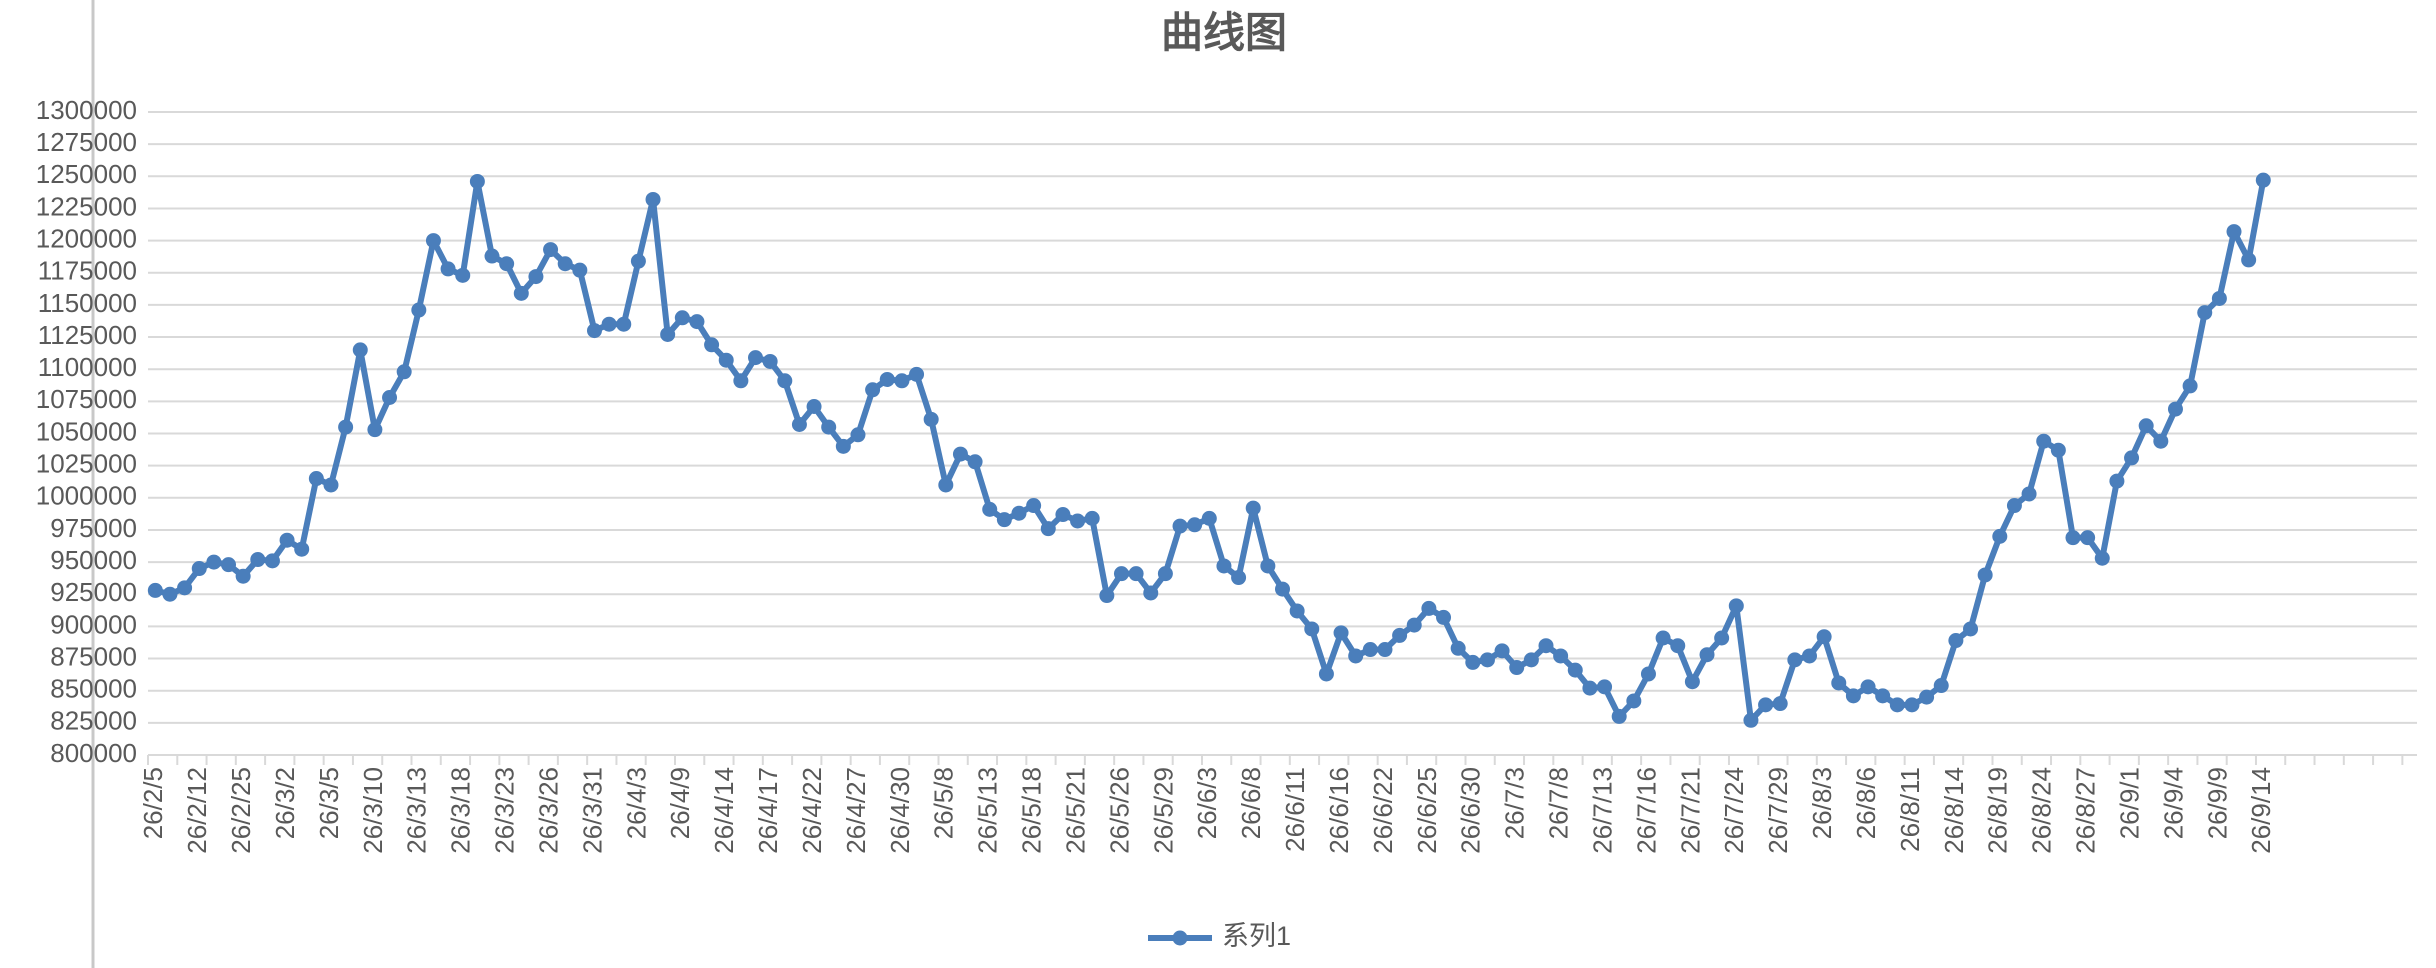 The width and height of the screenshot is (2436, 968). What do you see at coordinates (2173, 803) in the screenshot?
I see `x-tick-label: 26/9/4` at bounding box center [2173, 803].